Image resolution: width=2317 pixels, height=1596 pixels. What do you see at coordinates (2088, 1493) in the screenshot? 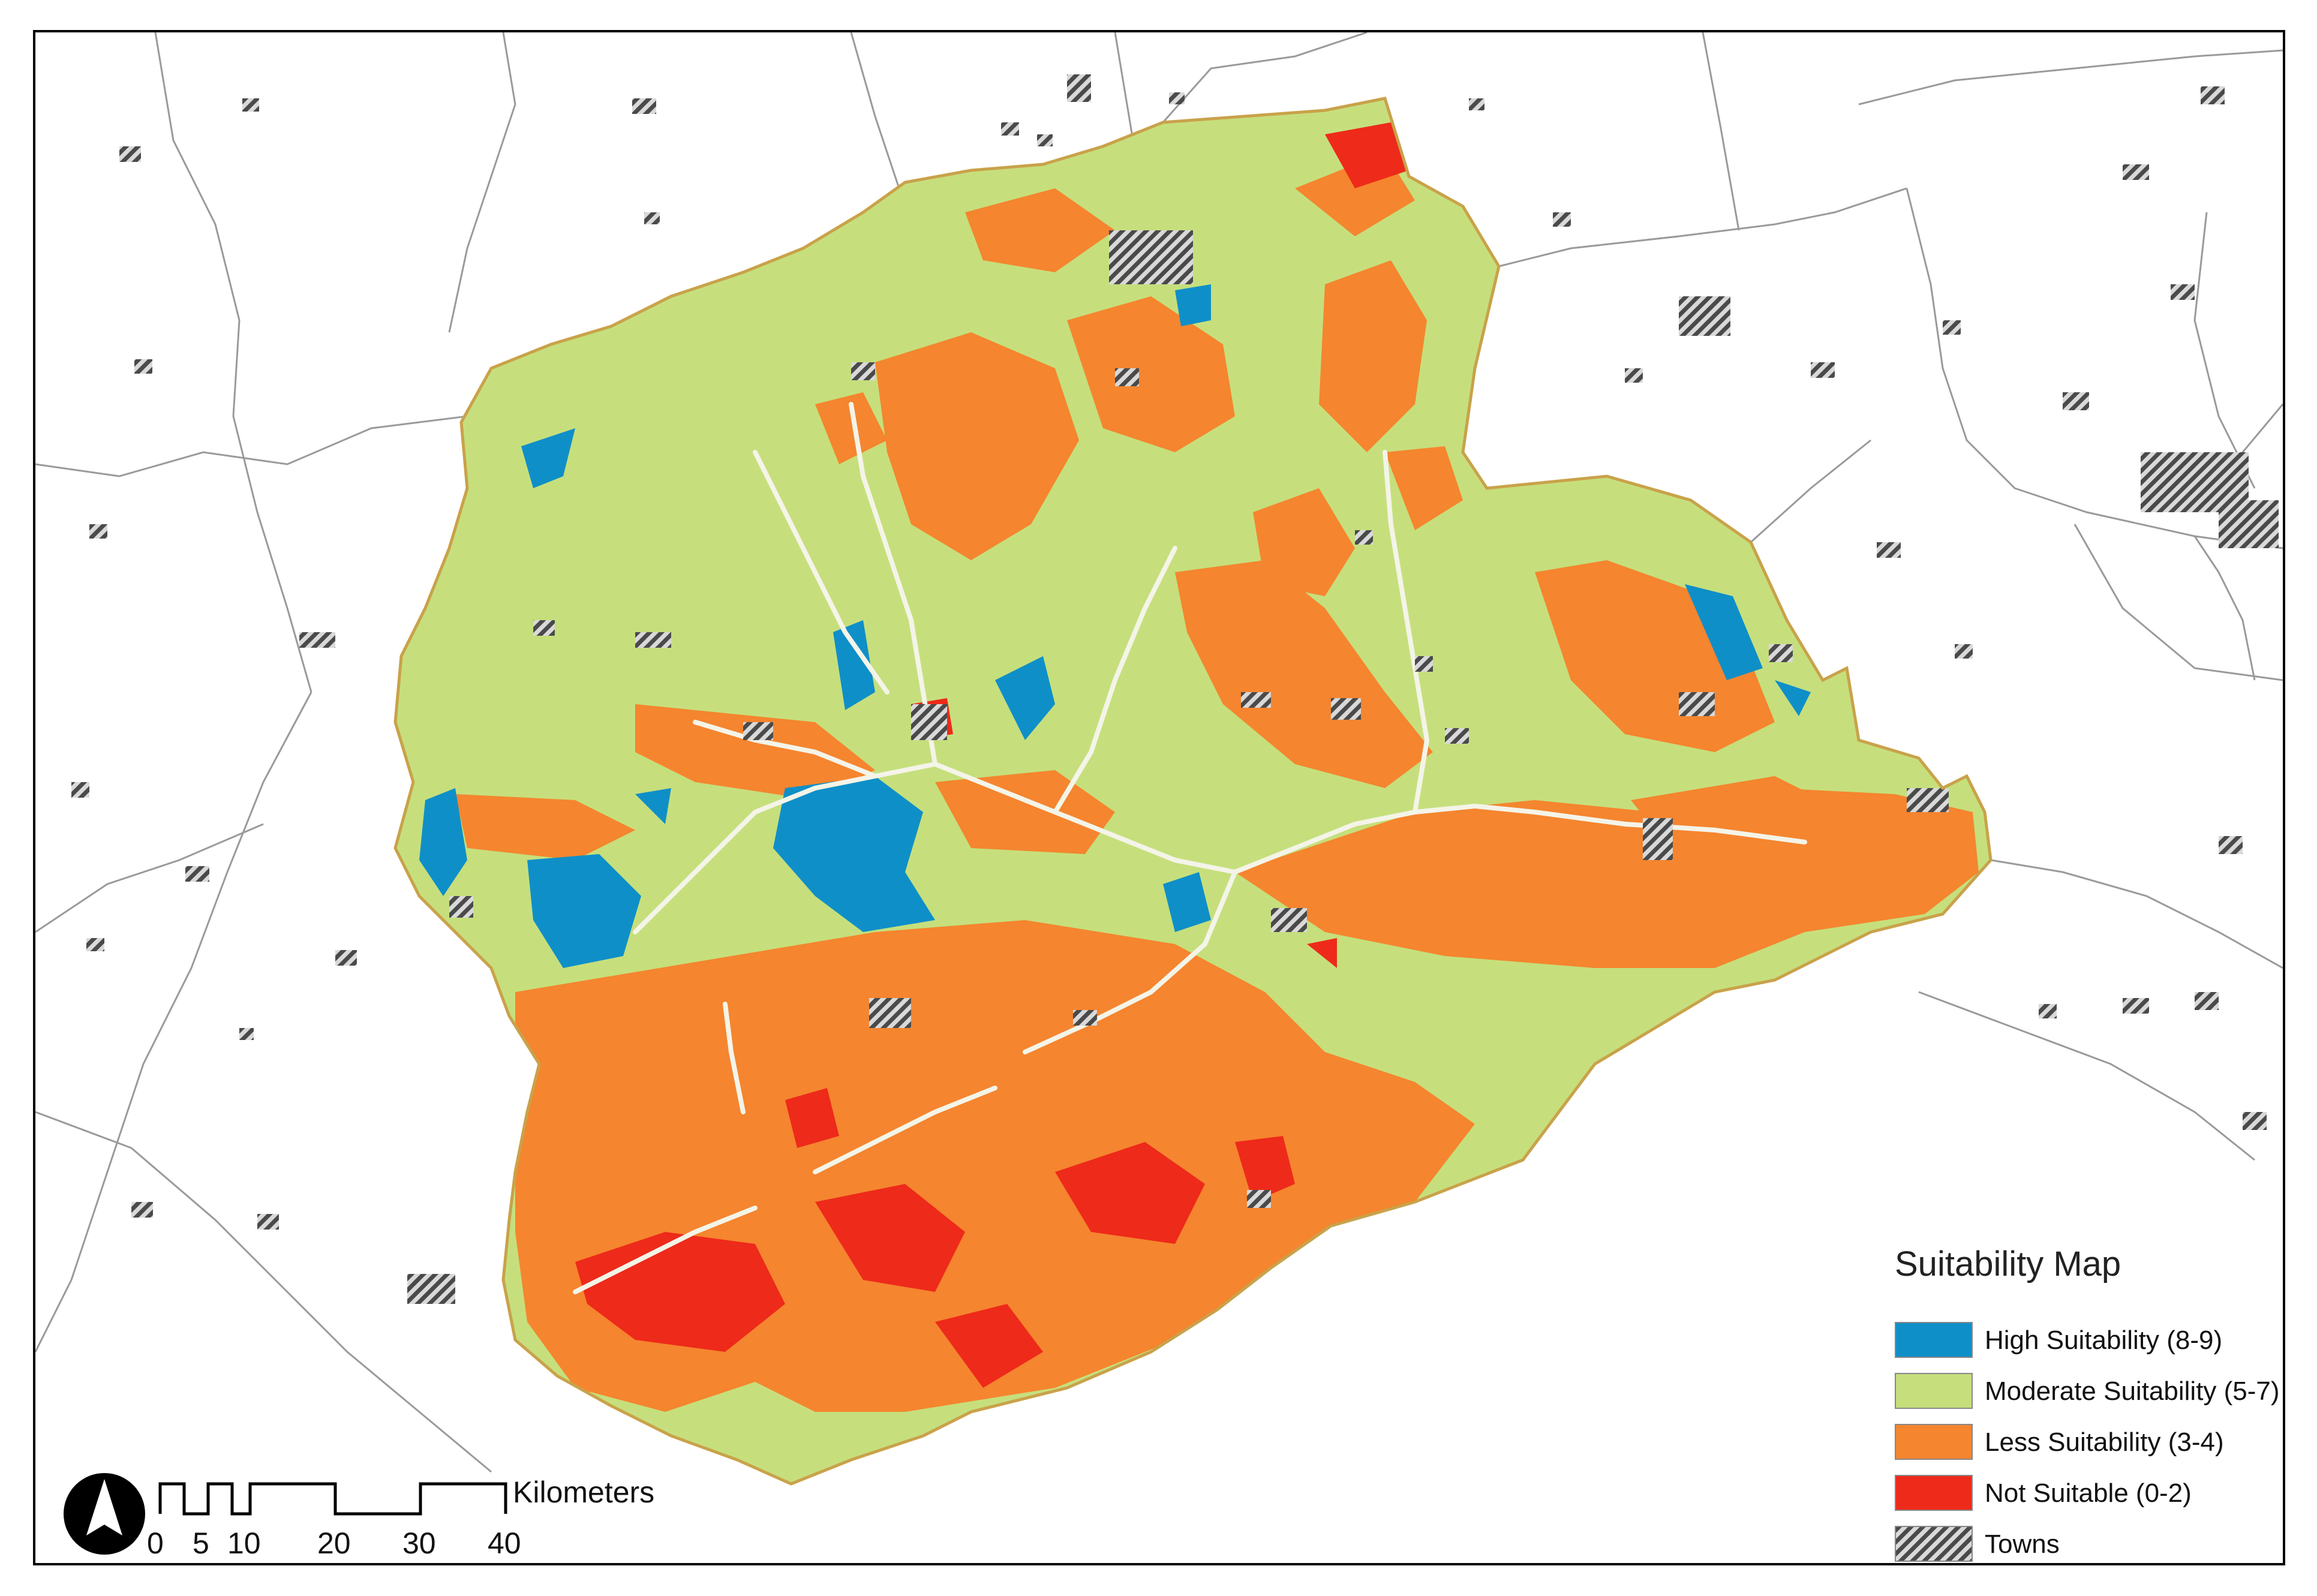
I see `legend-label-not-suitable: Not Suitable (0-2)` at bounding box center [2088, 1493].